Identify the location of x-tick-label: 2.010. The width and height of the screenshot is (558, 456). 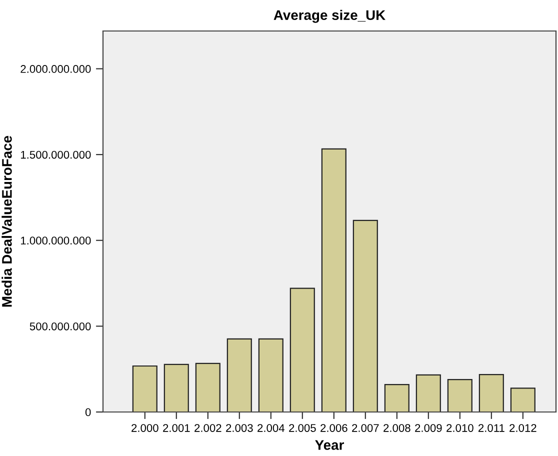
(460, 428).